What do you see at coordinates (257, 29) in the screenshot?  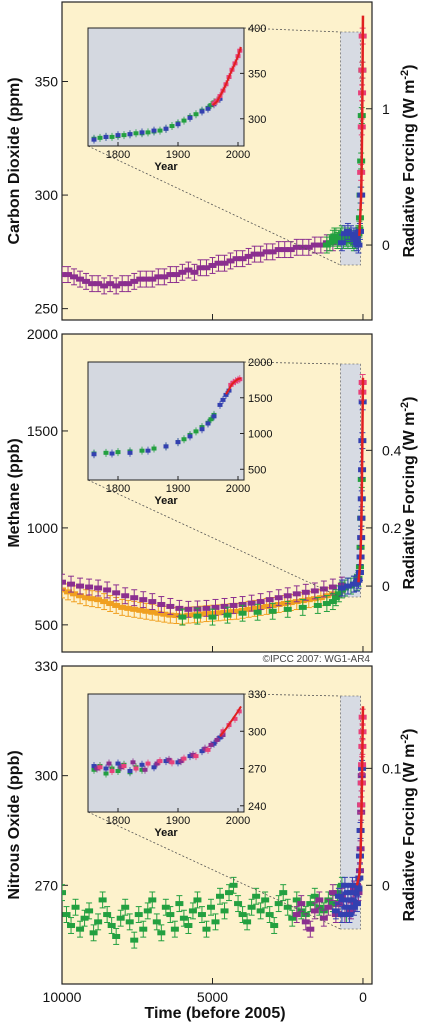 I see `inset-y-tick-label: 400` at bounding box center [257, 29].